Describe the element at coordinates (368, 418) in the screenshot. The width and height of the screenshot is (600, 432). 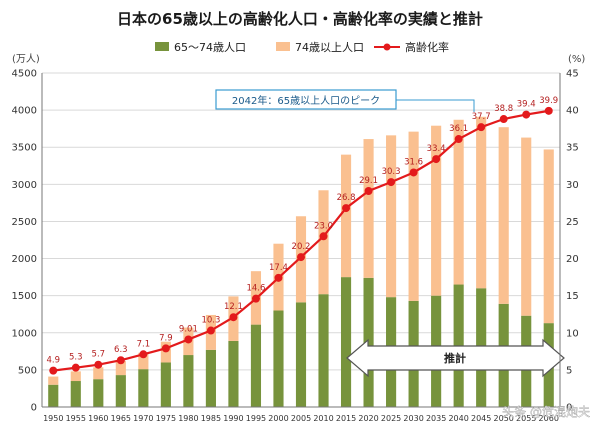
I see `x-tick-label: 2020` at that location.